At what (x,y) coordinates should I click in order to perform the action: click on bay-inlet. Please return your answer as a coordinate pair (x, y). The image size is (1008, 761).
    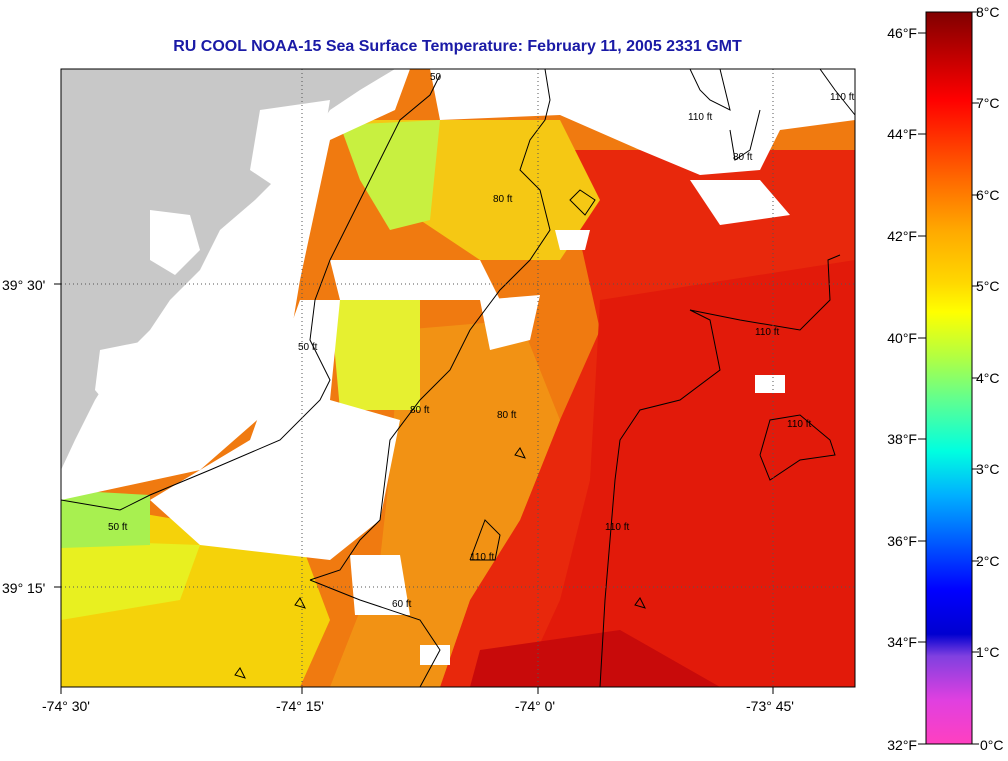
    Looking at the image, I should click on (175, 242).